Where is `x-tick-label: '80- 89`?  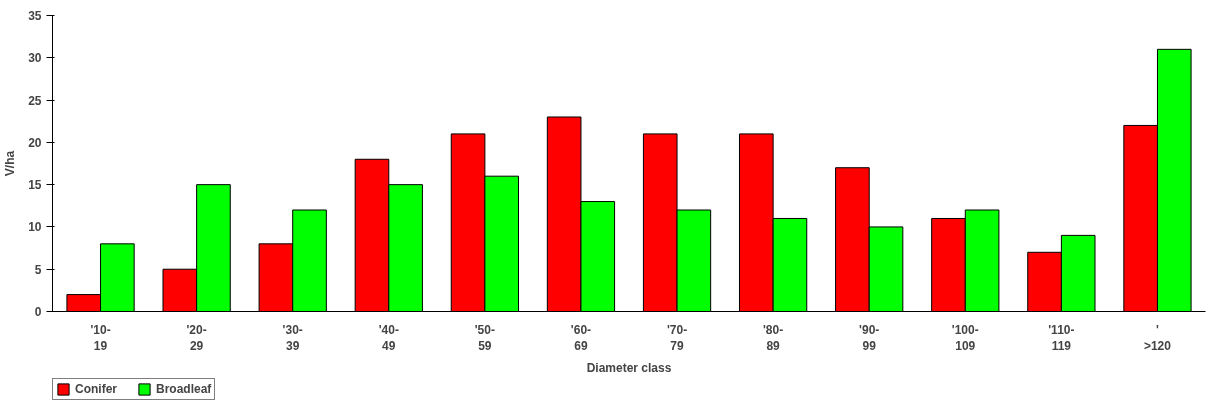
x-tick-label: '80- 89 is located at coordinates (773, 338).